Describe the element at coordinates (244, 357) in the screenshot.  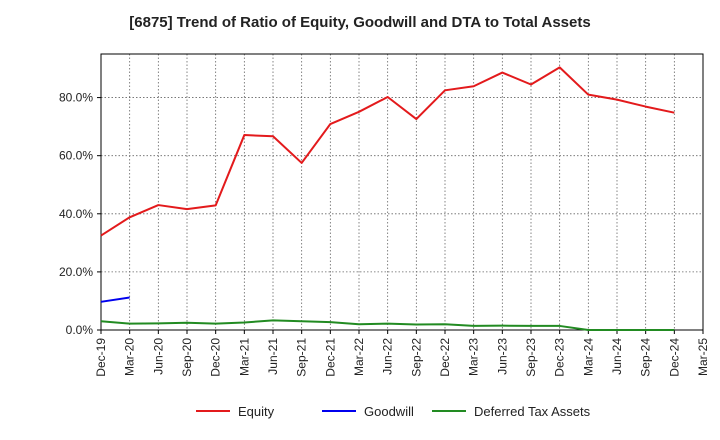
I see `x-tick-label: Mar-21` at that location.